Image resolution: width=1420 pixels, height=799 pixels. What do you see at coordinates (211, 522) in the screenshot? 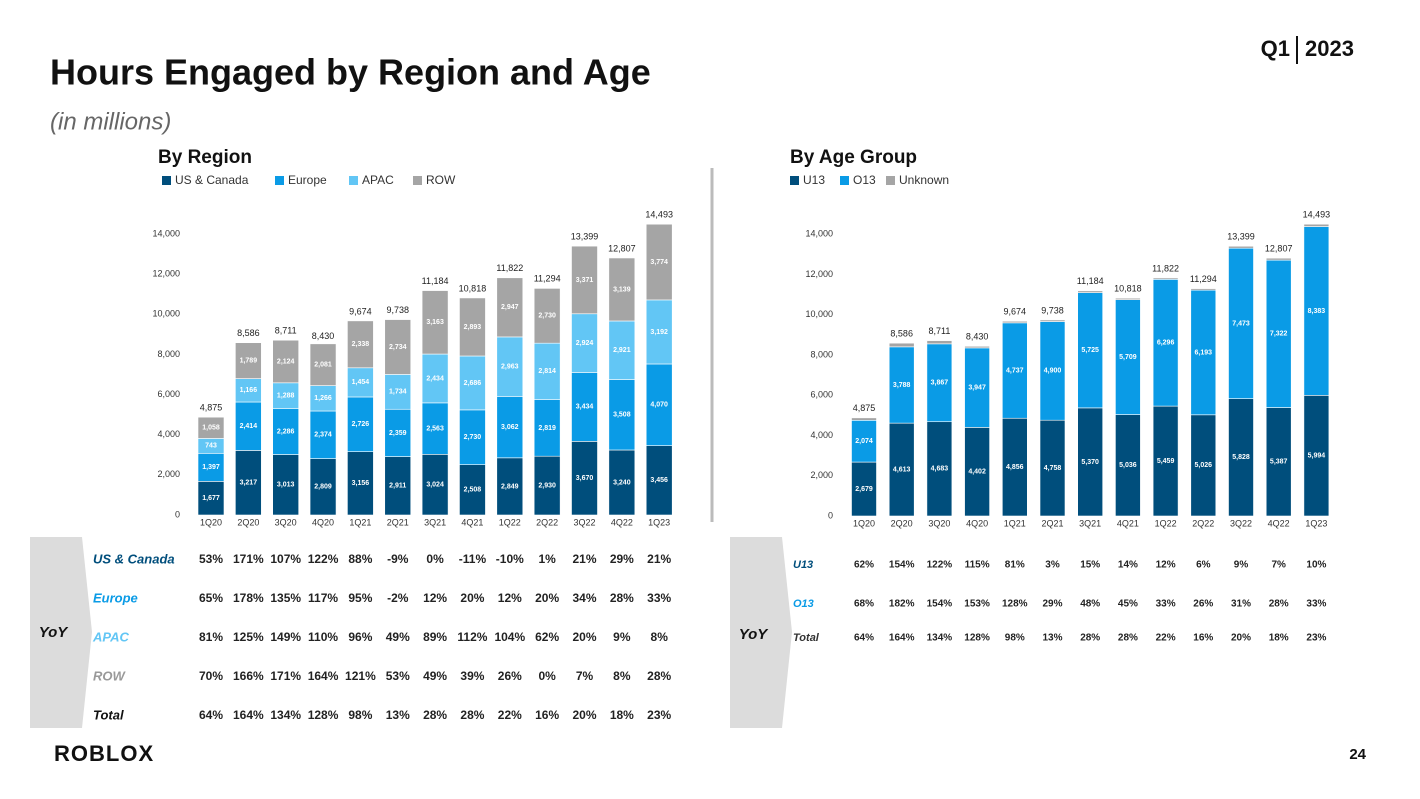
I see `x-tick-label: 1Q20` at bounding box center [211, 522].